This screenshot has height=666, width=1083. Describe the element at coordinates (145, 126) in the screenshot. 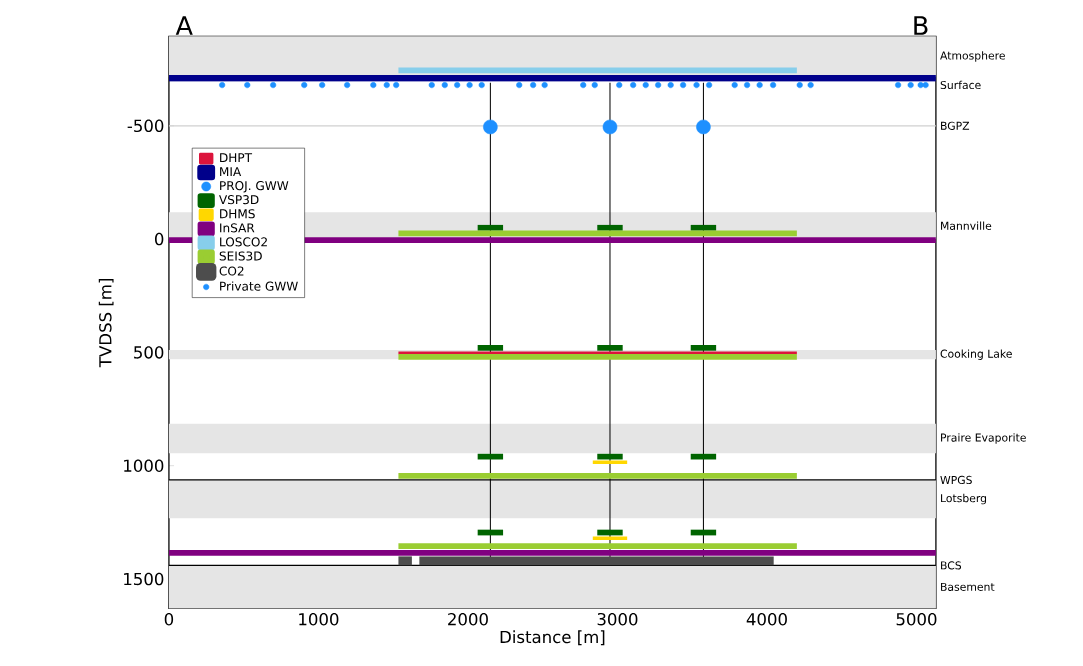

I see `y-tick-label: -500` at that location.